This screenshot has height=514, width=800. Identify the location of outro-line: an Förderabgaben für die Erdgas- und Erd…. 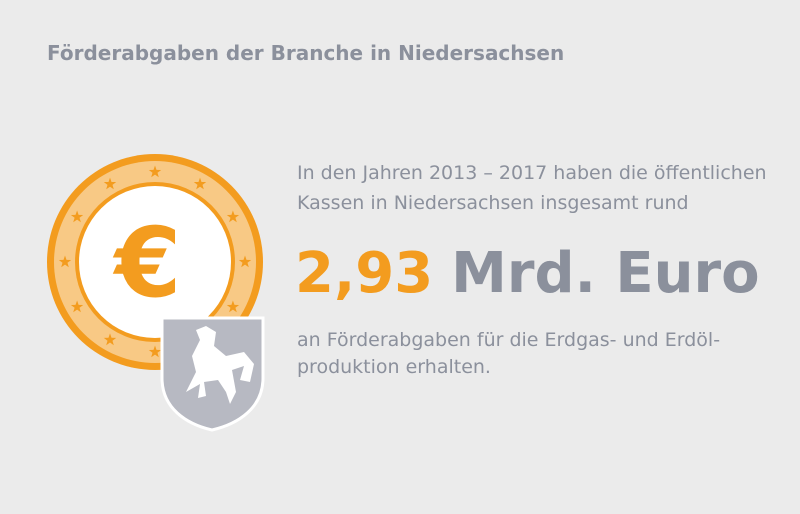
(508, 340).